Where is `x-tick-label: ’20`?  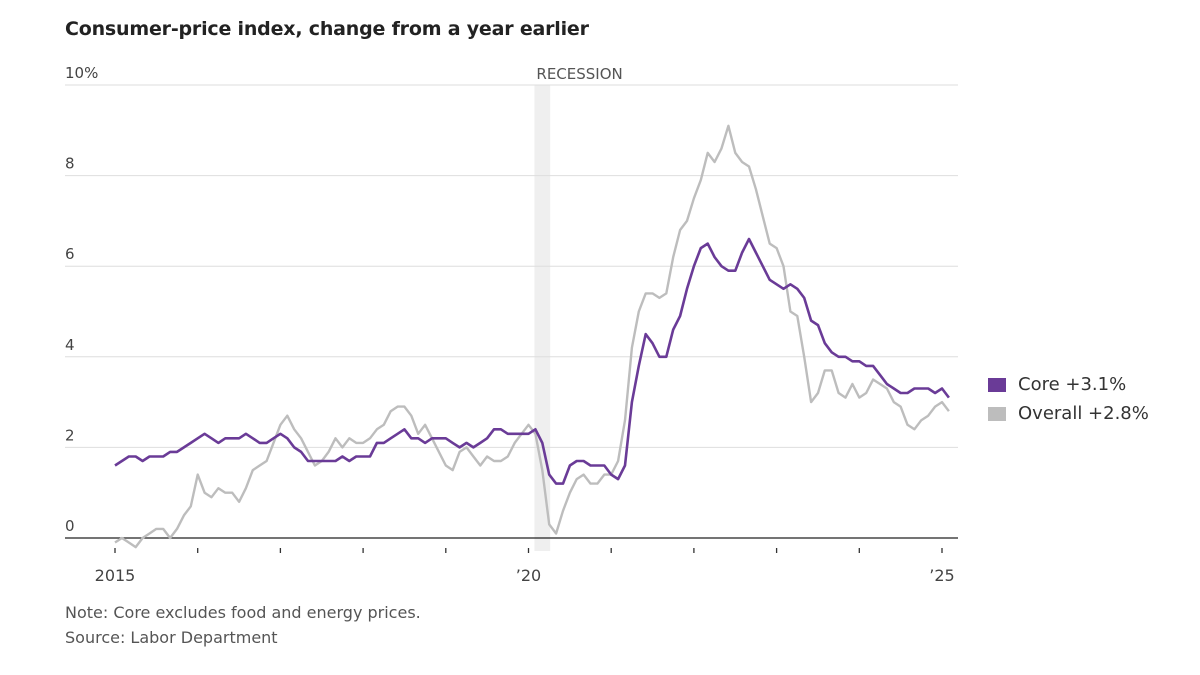
x-tick-label: ’20 is located at coordinates (528, 575).